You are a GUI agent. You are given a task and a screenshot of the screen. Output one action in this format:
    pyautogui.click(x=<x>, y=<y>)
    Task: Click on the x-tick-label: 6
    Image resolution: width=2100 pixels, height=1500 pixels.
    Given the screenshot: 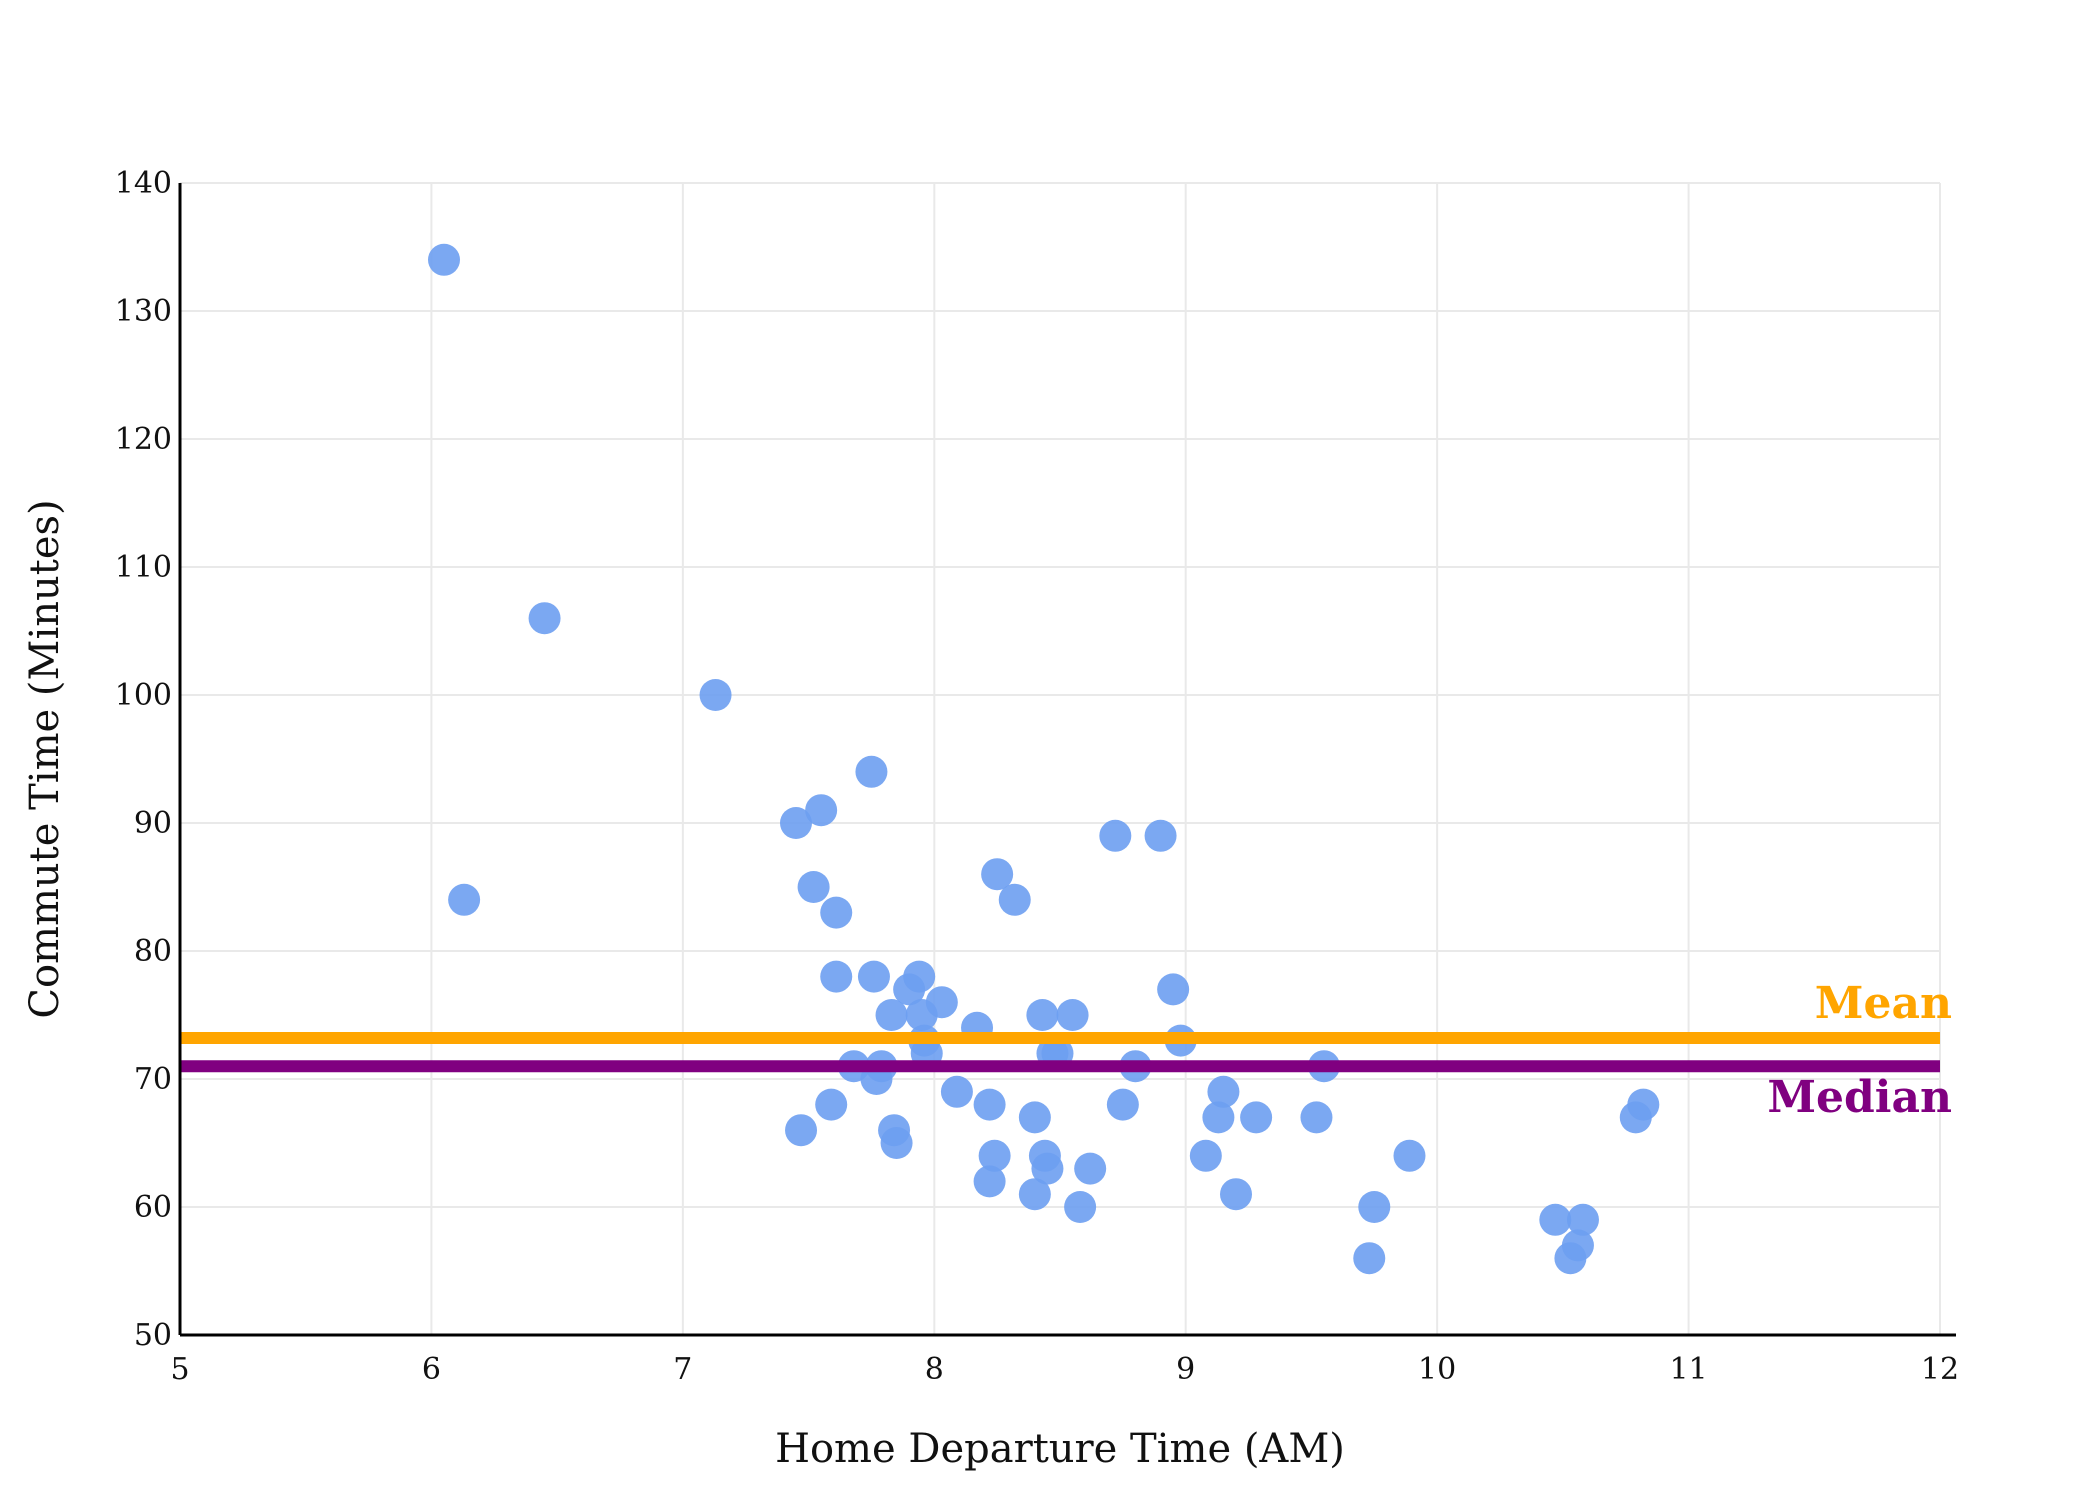 What is the action you would take?
    pyautogui.click(x=431, y=1369)
    